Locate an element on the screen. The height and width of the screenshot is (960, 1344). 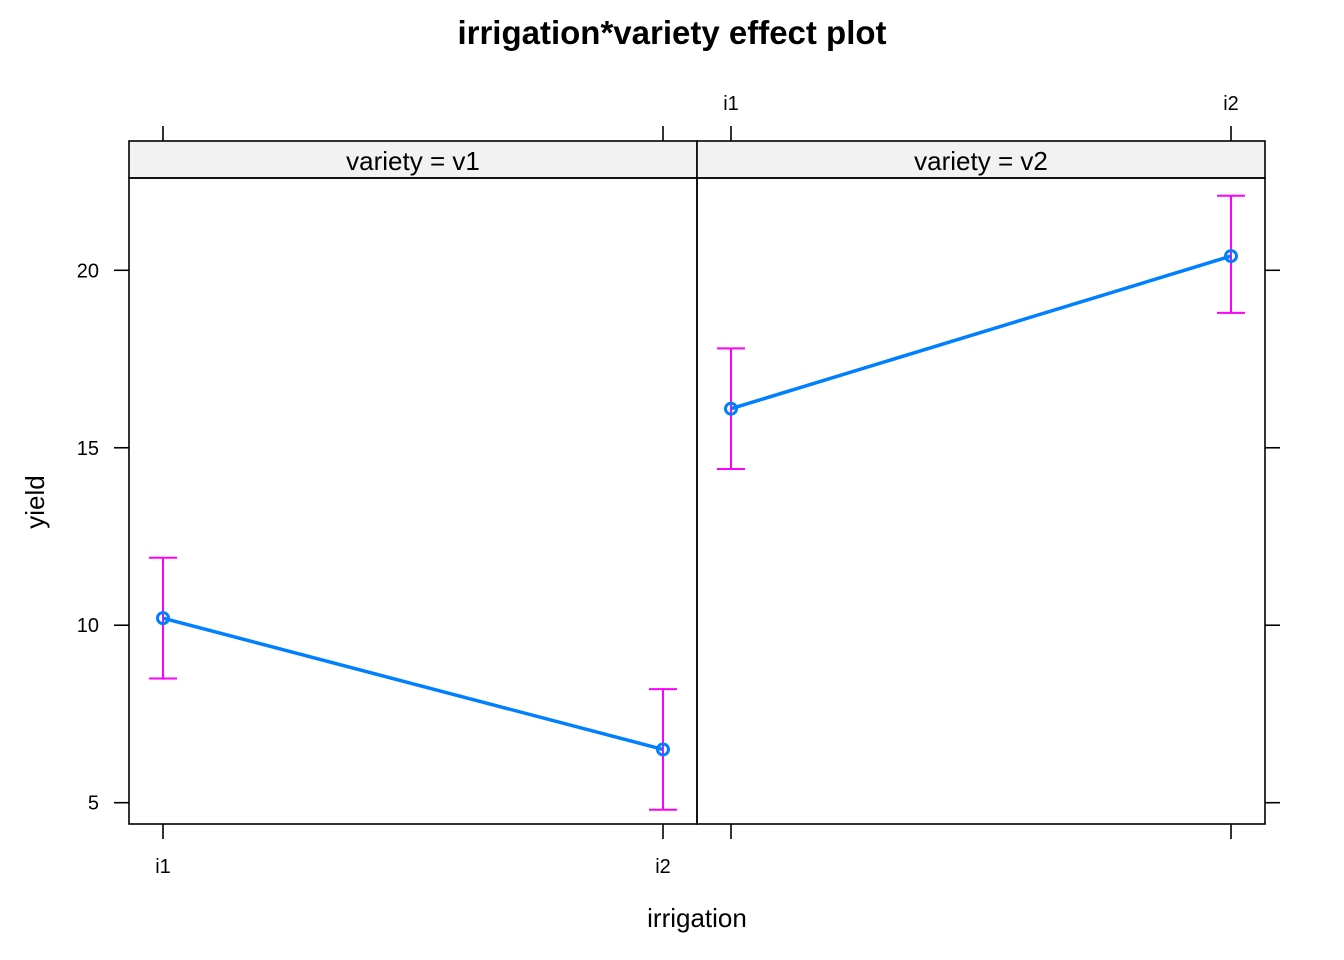
strip-label: variety = v2 is located at coordinates (981, 161).